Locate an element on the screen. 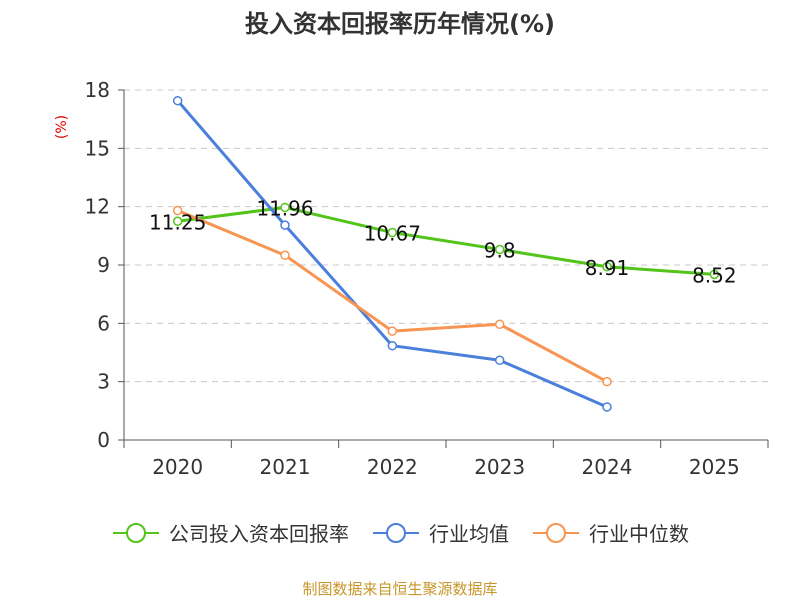 Image resolution: width=800 pixels, height=600 pixels. legend-label: 公司投入资本回报率 is located at coordinates (259, 534).